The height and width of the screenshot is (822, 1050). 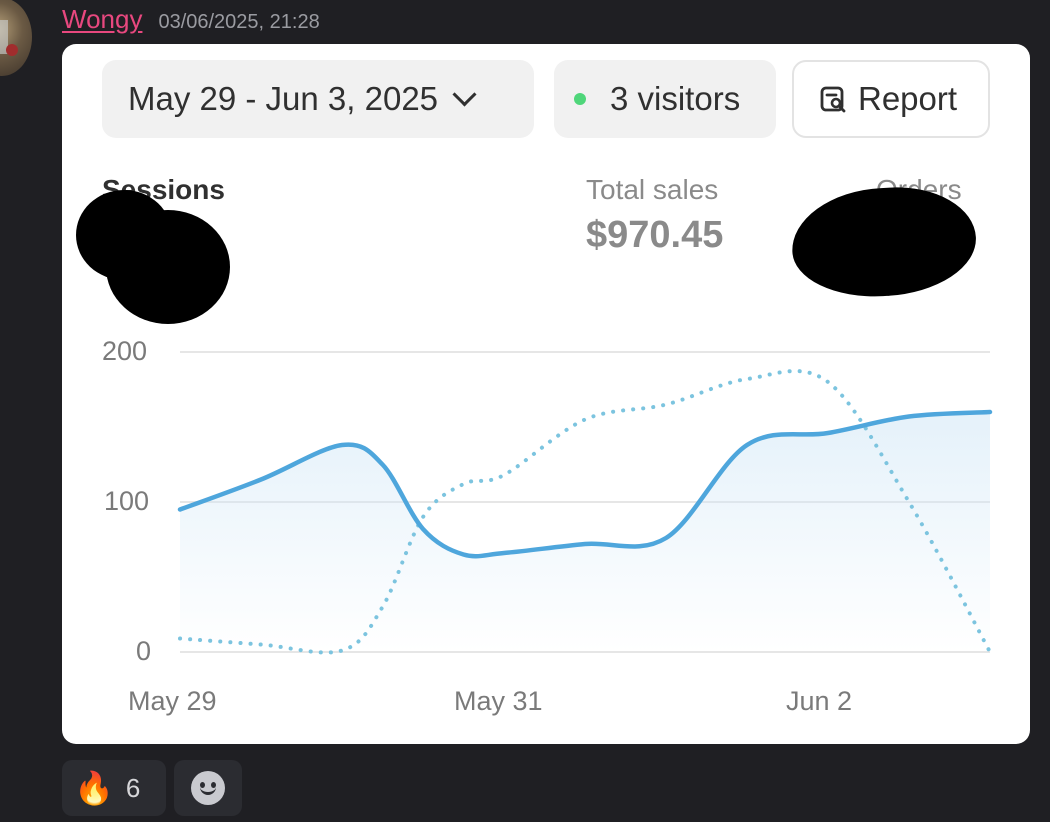 I want to click on report-search-icon, so click(x=833, y=99).